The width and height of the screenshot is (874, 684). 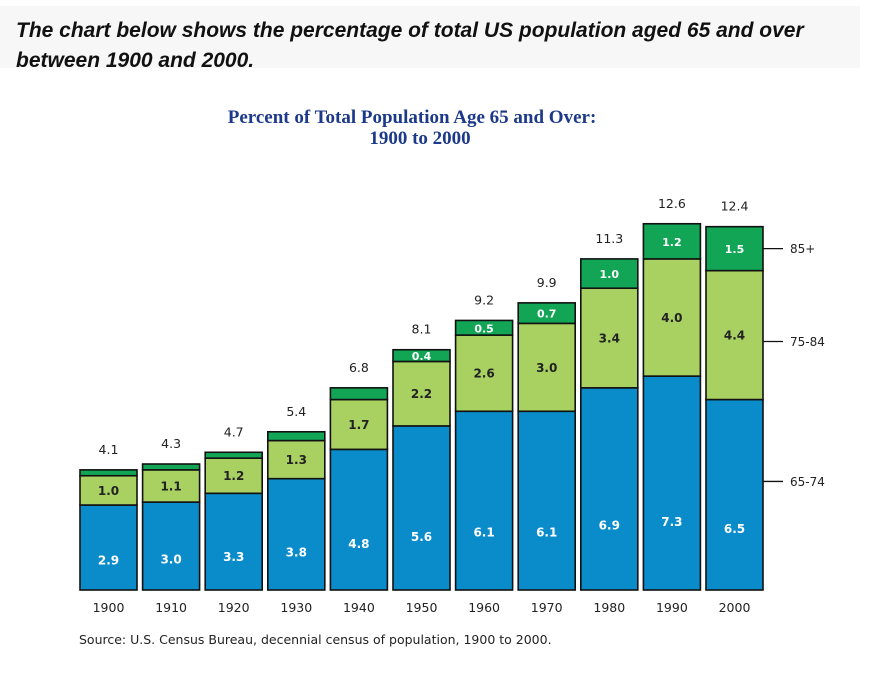 I want to click on segment-label-65-74-1900: 2.9, so click(x=108, y=561).